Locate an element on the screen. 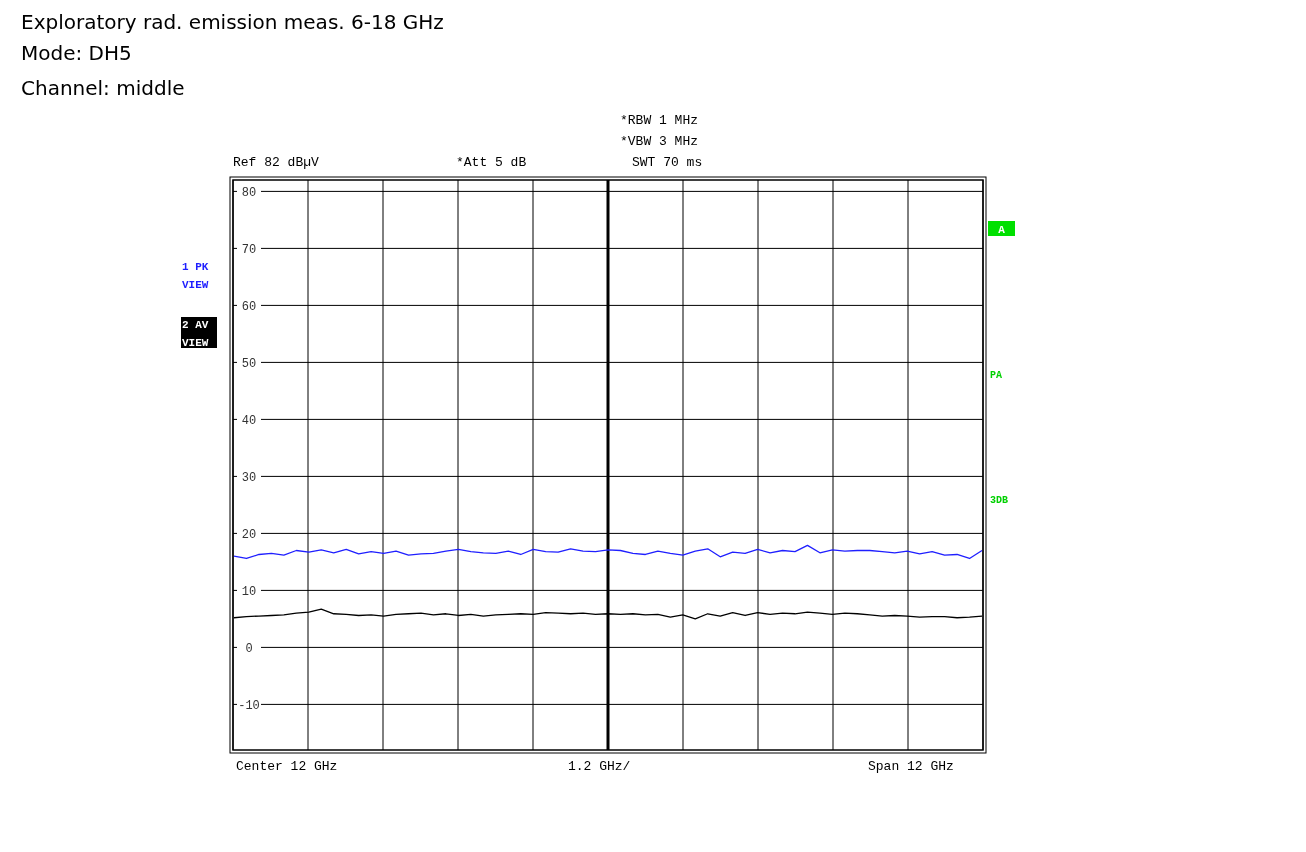 This screenshot has height=852, width=1306. text: 3DB is located at coordinates (999, 500).